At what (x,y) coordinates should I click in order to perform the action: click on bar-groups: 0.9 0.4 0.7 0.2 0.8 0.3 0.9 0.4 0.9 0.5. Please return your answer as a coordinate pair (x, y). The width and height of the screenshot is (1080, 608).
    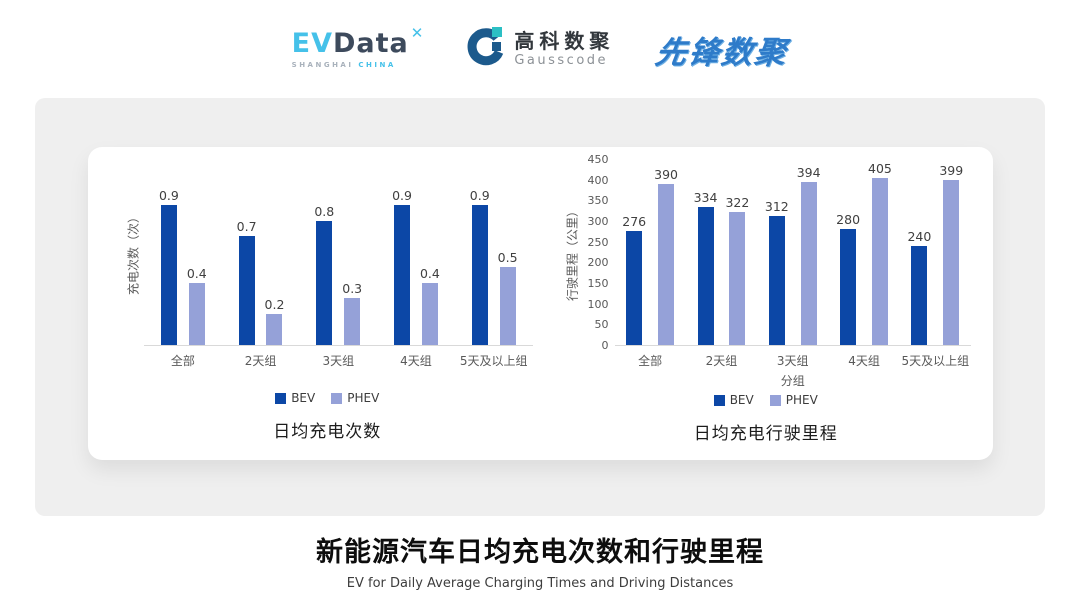
    Looking at the image, I should click on (338, 253).